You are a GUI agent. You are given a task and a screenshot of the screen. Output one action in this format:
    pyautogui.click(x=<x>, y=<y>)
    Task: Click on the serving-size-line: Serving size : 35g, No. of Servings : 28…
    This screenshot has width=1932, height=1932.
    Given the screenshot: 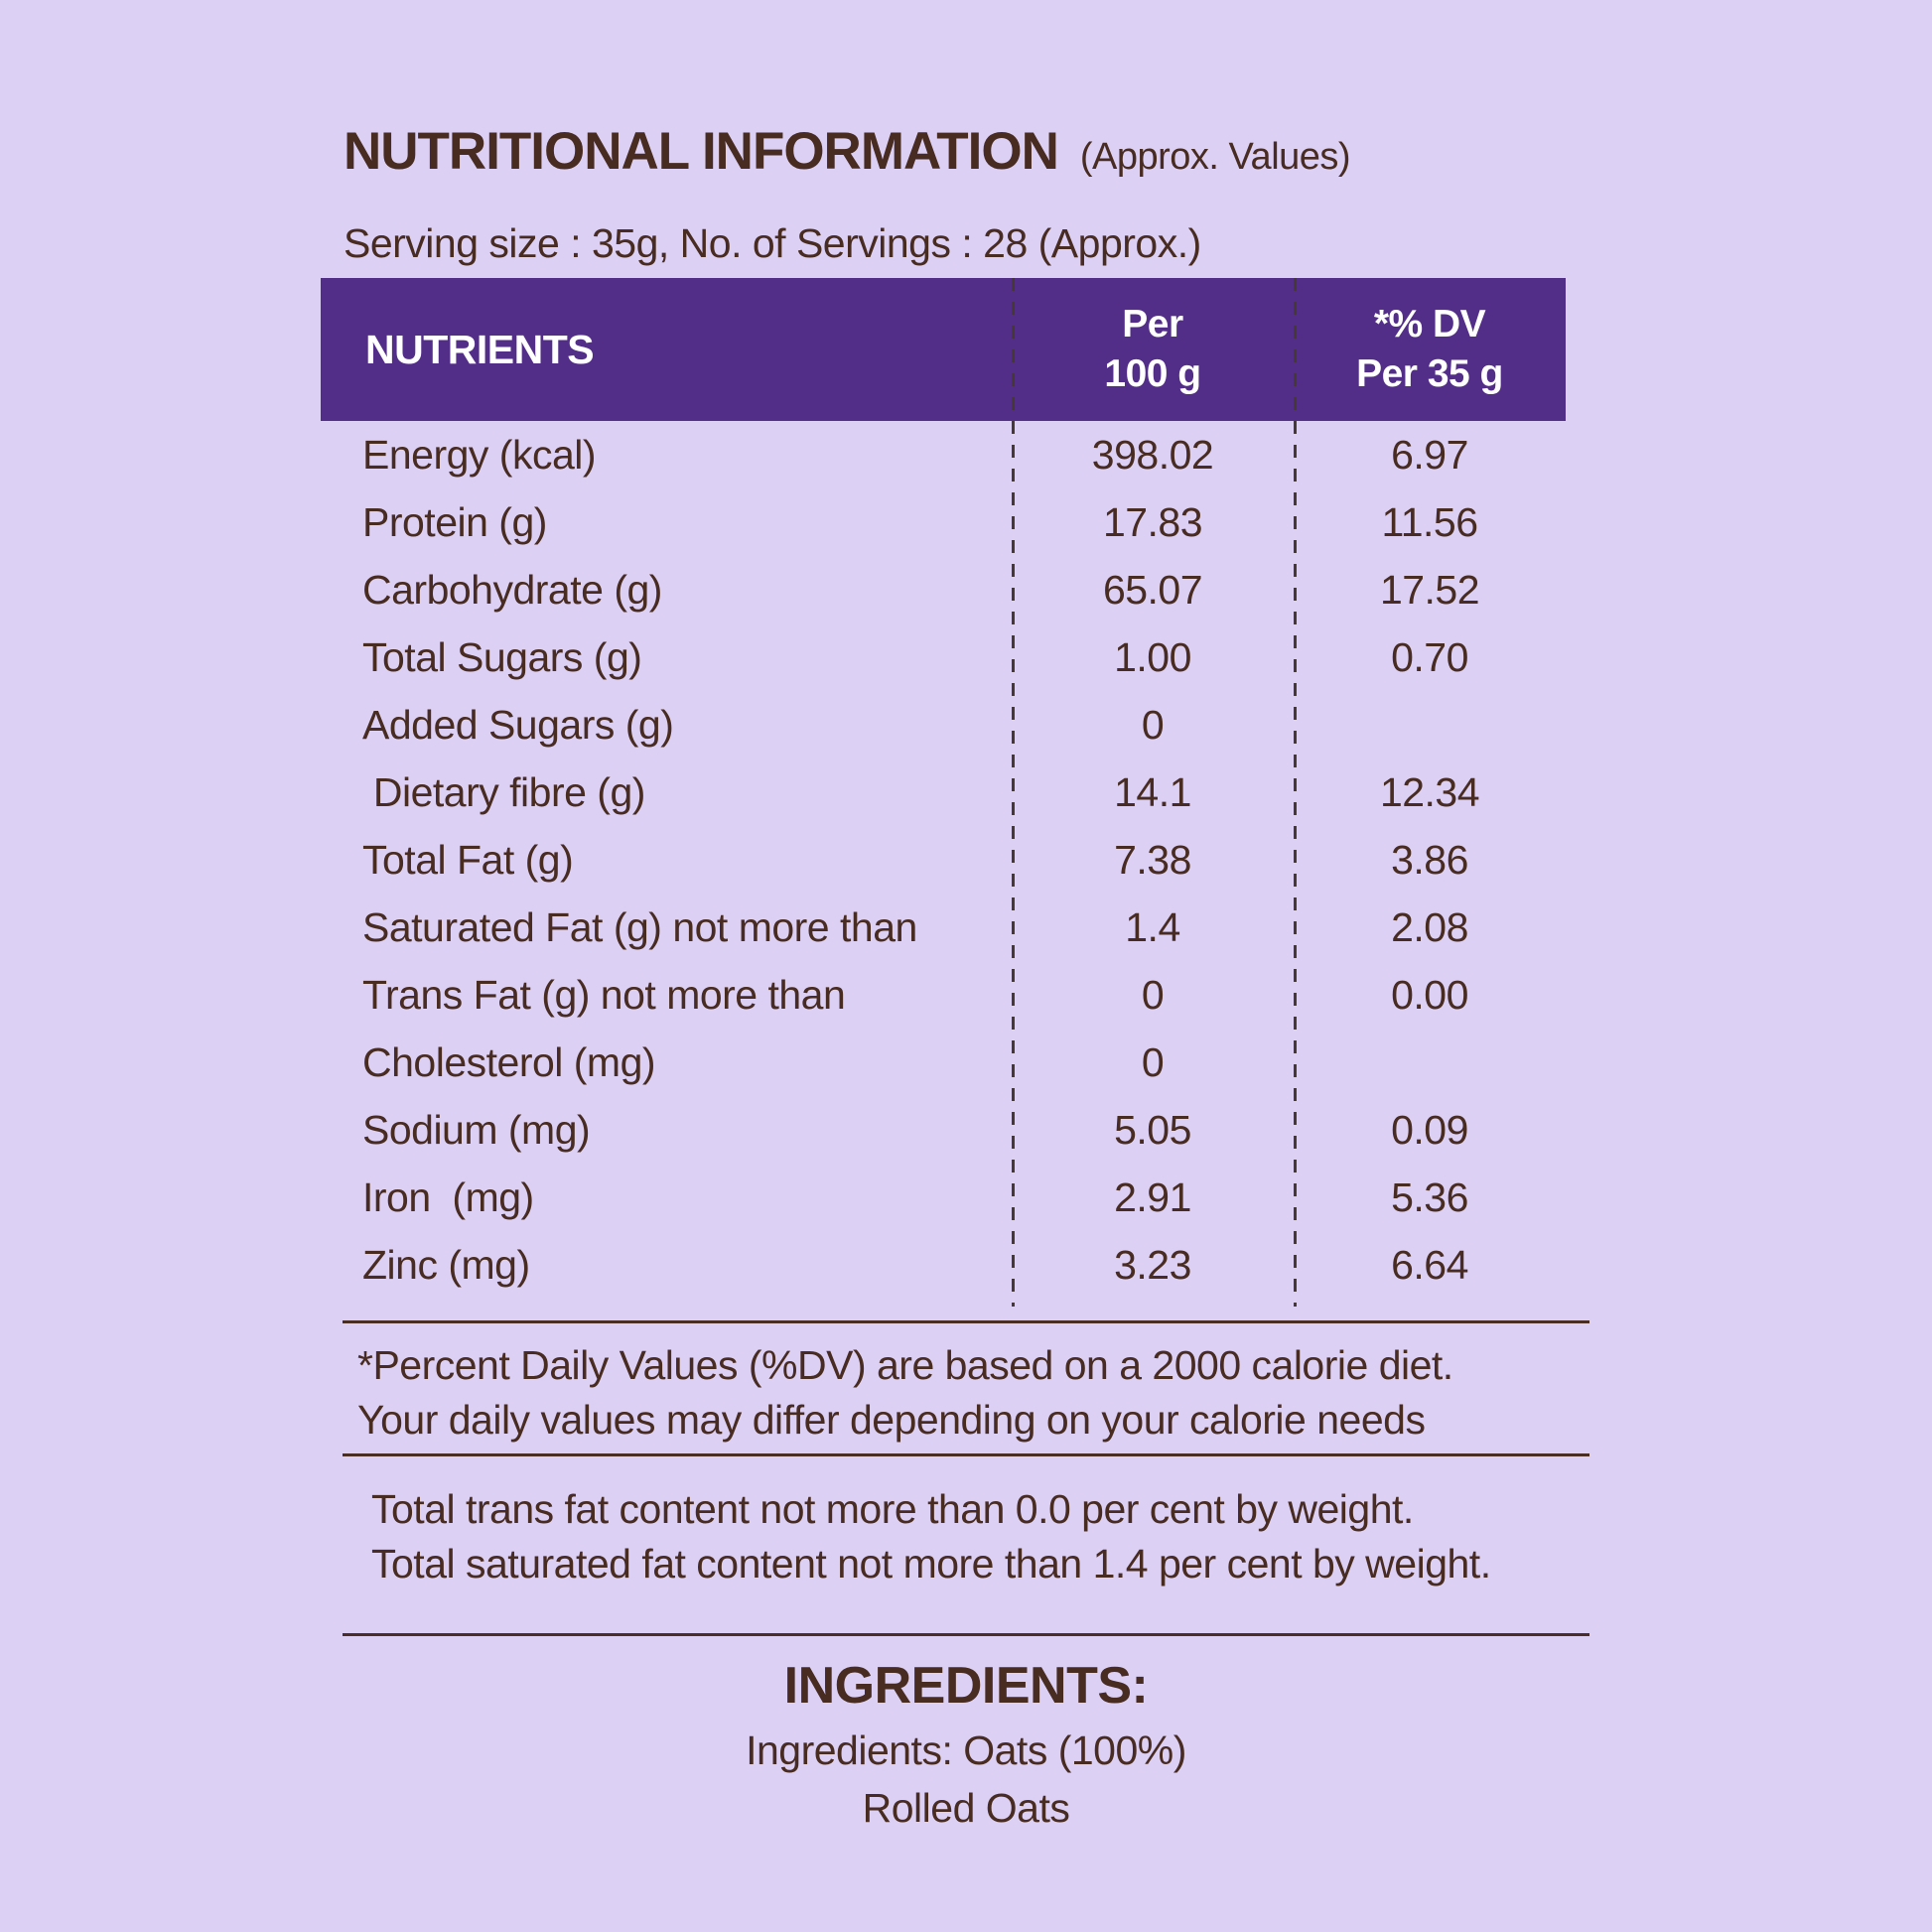 What is the action you would take?
    pyautogui.click(x=772, y=243)
    